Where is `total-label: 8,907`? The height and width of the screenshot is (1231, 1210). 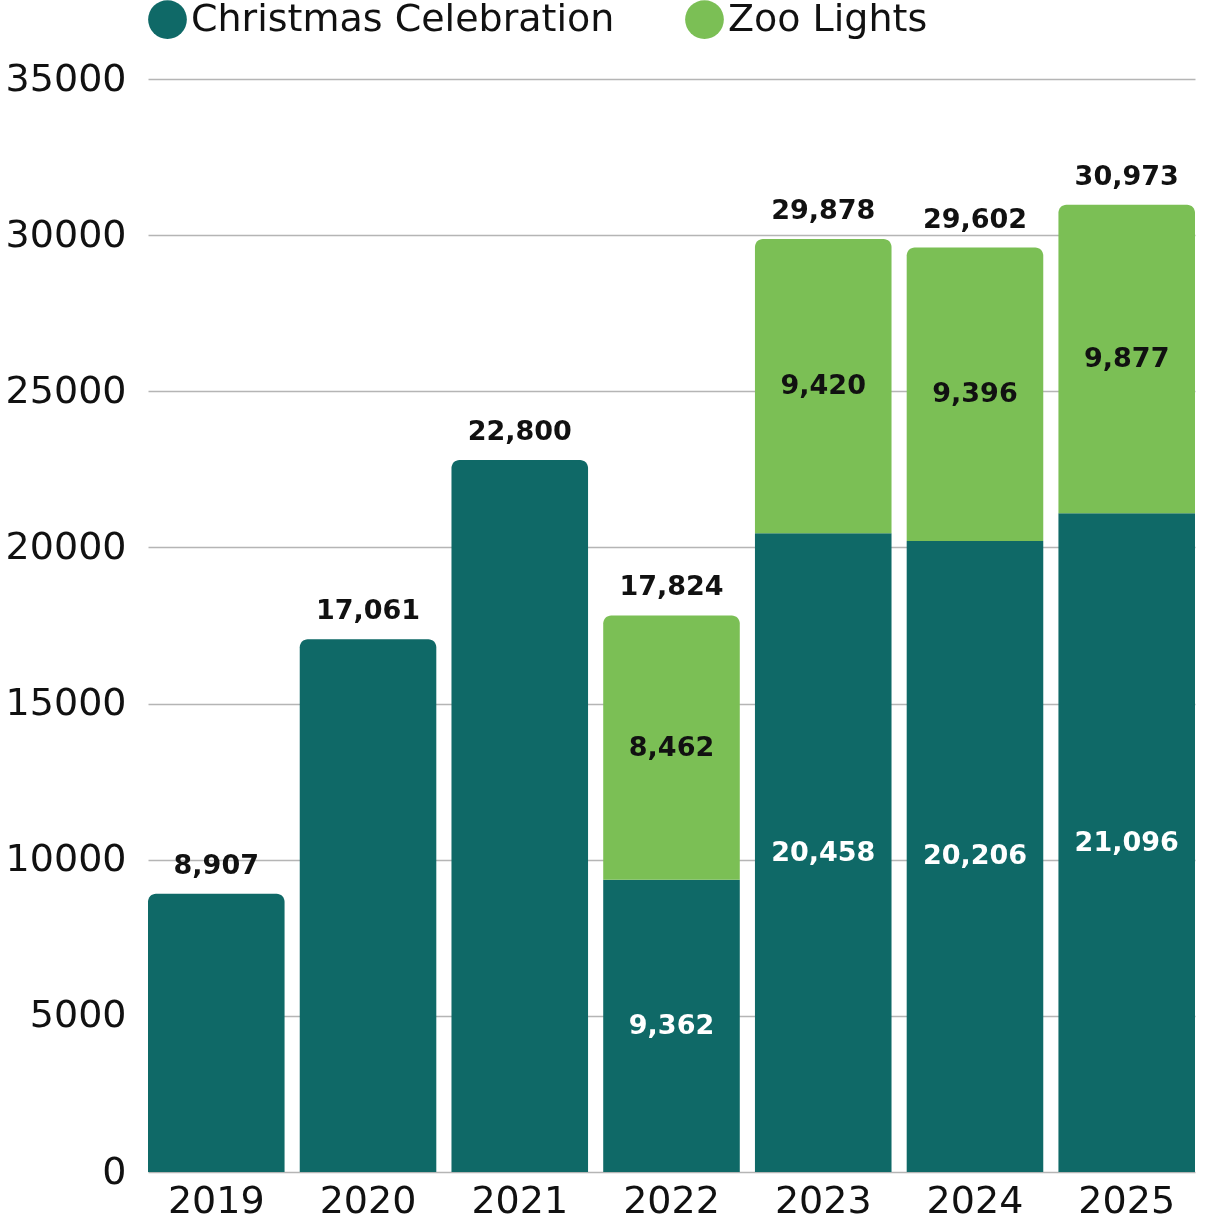 total-label: 8,907 is located at coordinates (216, 864).